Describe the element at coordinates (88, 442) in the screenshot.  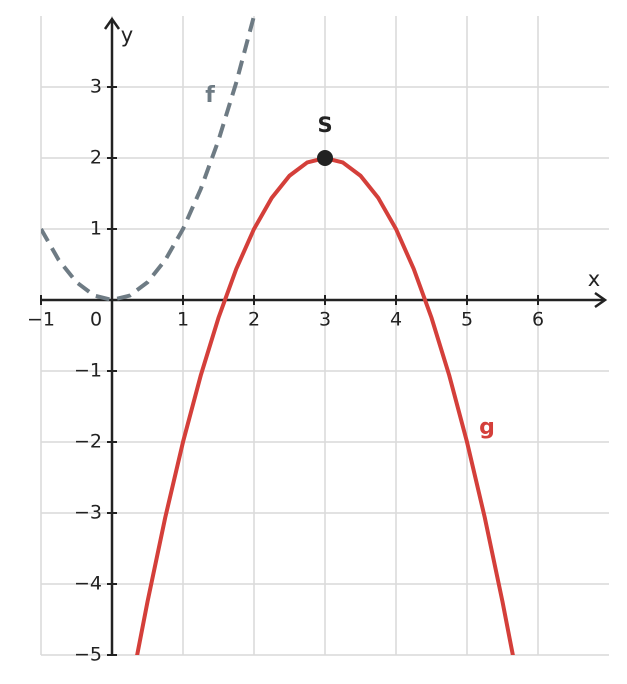
I see `y-tick-label: −2` at that location.